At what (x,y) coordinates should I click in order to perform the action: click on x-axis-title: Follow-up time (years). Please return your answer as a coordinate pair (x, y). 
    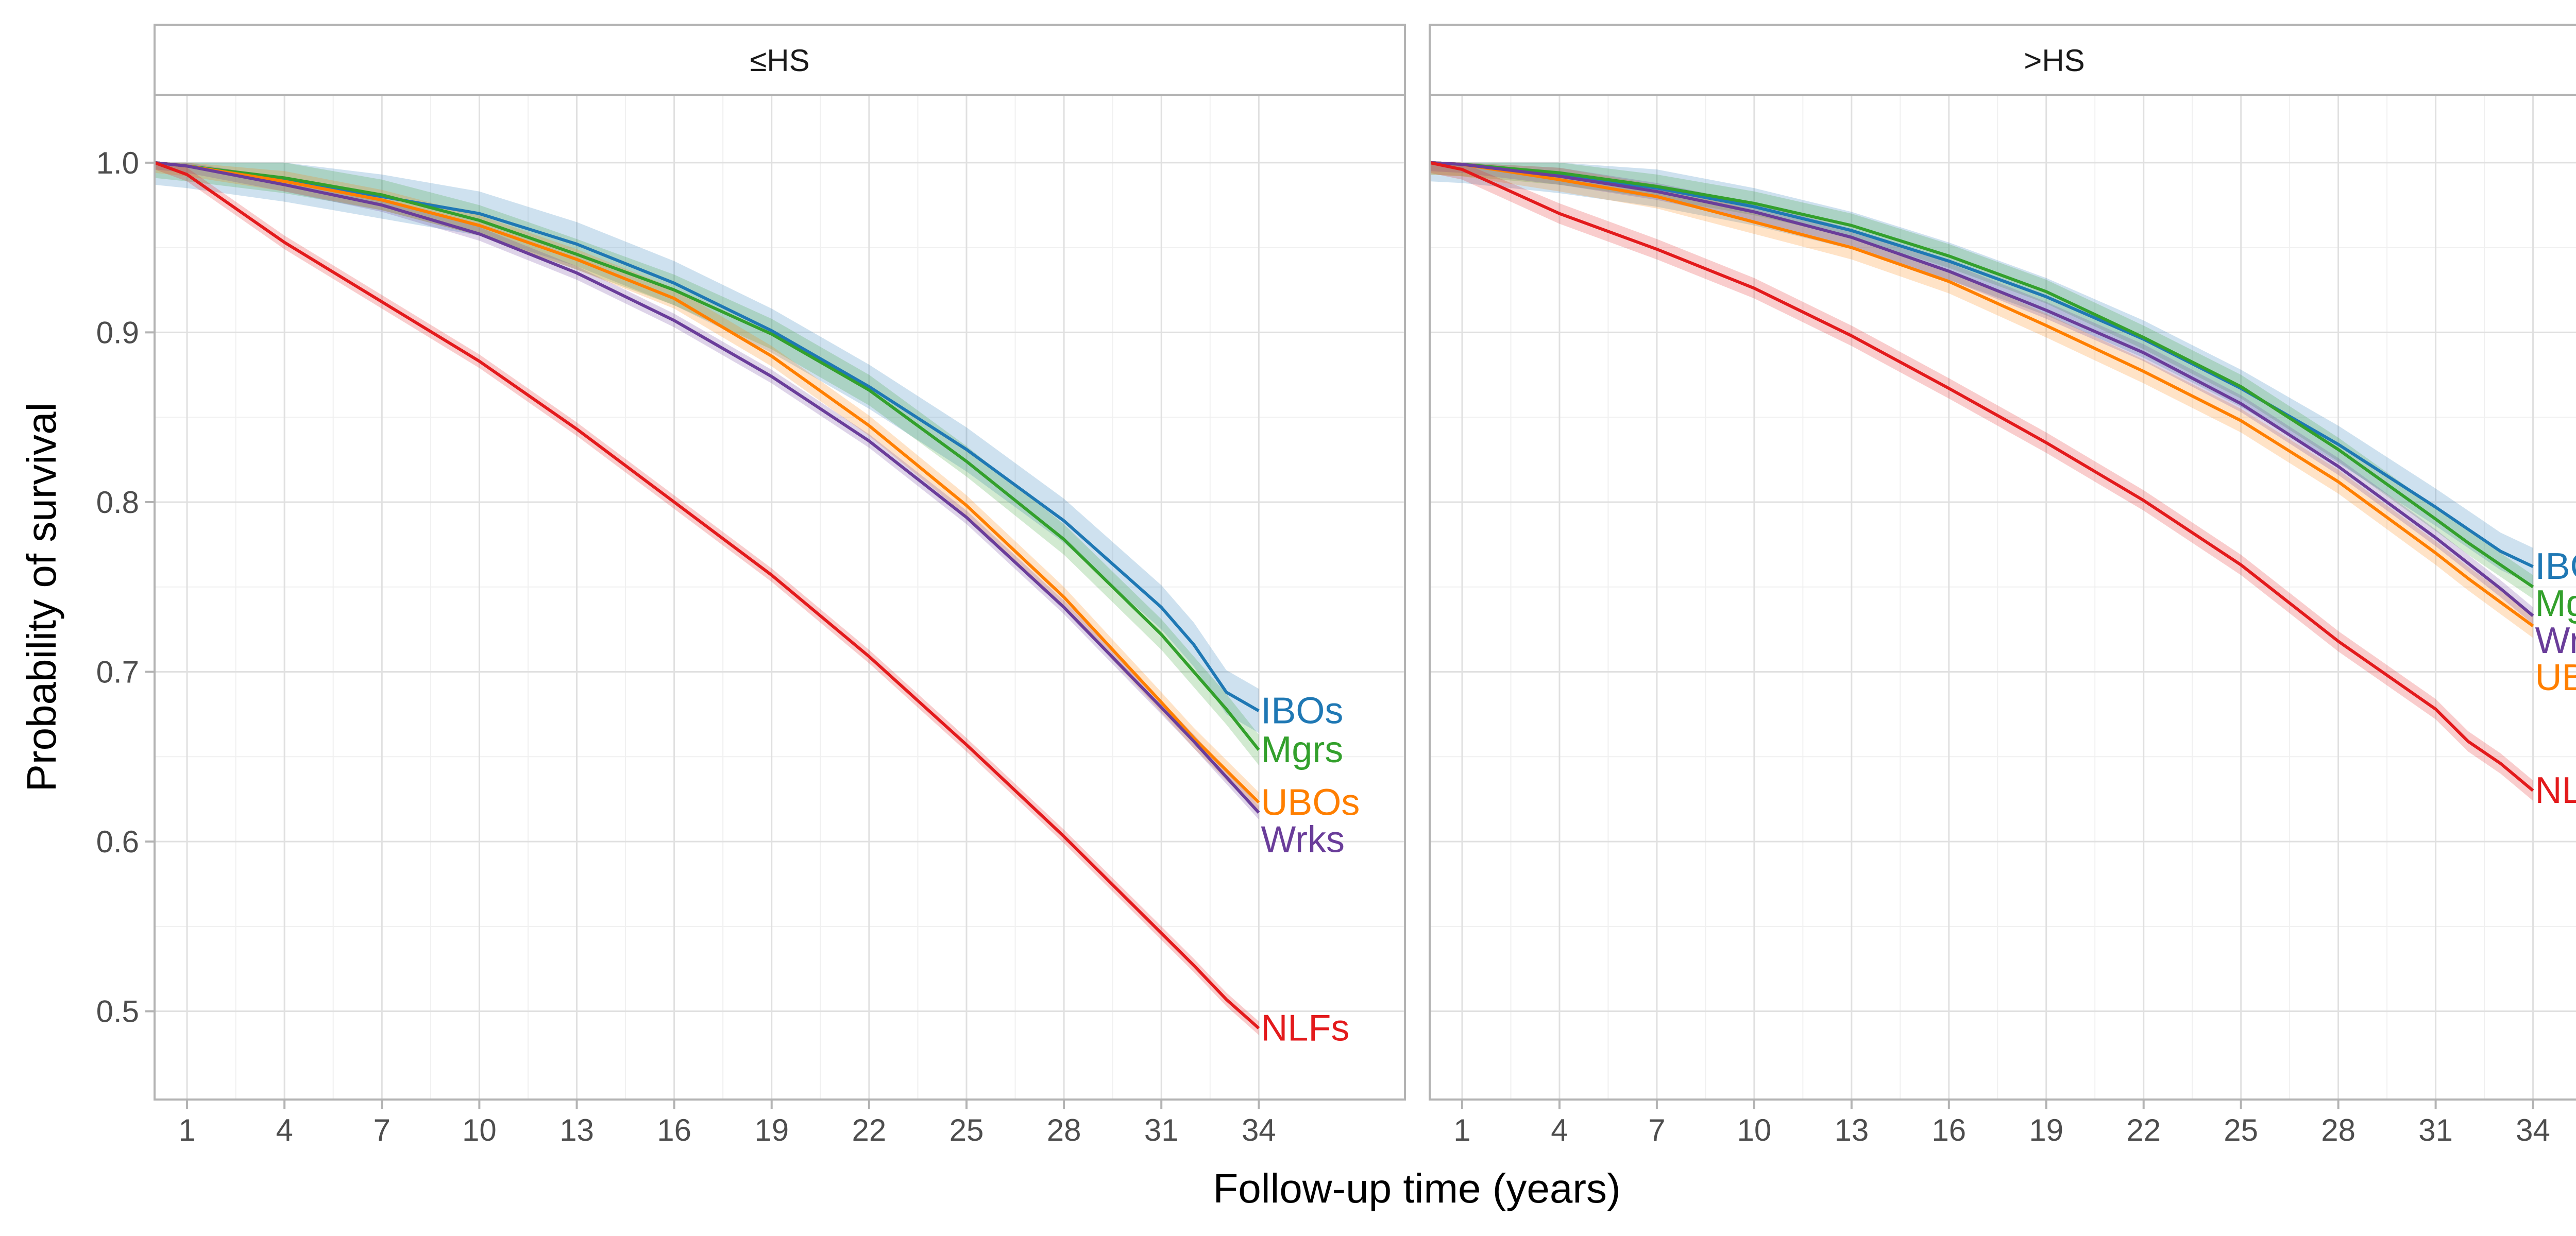
    Looking at the image, I should click on (1416, 1188).